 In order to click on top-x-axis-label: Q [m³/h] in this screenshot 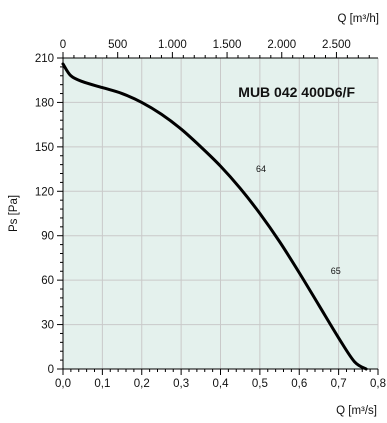, I will do `click(358, 19)`.